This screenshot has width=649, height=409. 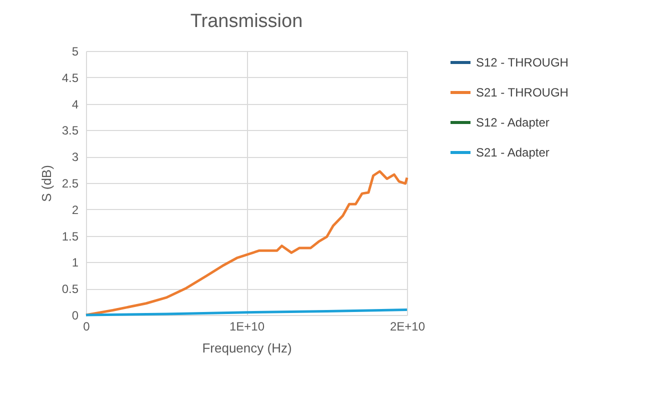 I want to click on y-axis-title: S (dB), so click(x=46, y=183).